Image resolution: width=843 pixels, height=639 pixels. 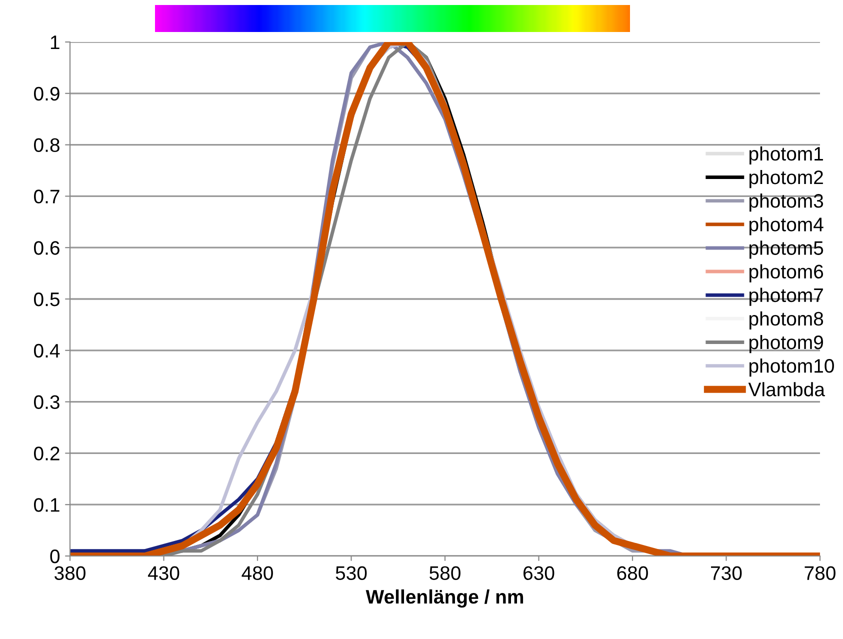 What do you see at coordinates (55, 43) in the screenshot?
I see `y-tick-label: 1` at bounding box center [55, 43].